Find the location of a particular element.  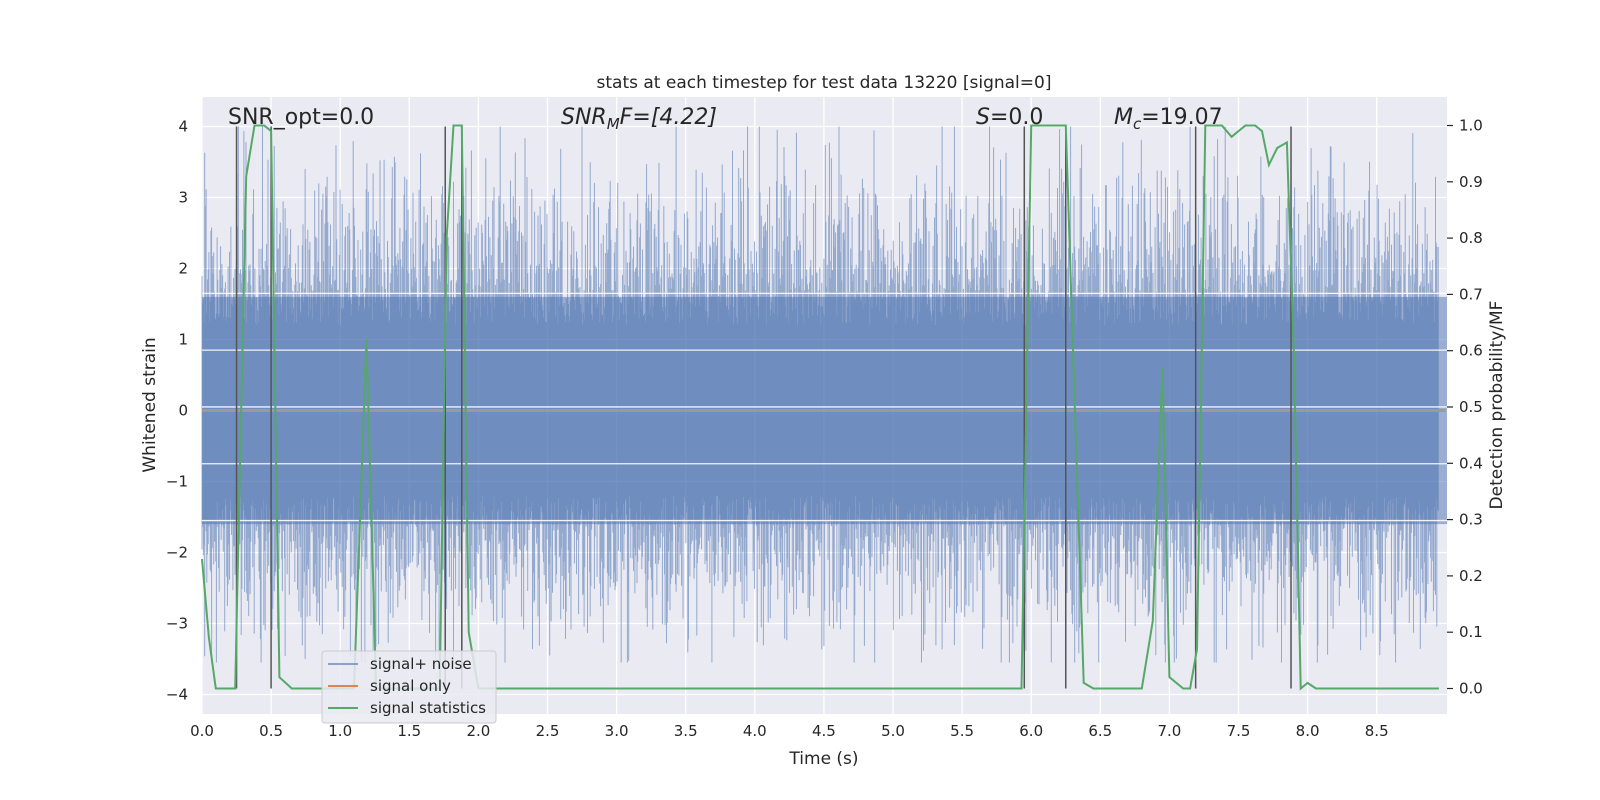

y-tick-label-left: 0 is located at coordinates (183, 411).